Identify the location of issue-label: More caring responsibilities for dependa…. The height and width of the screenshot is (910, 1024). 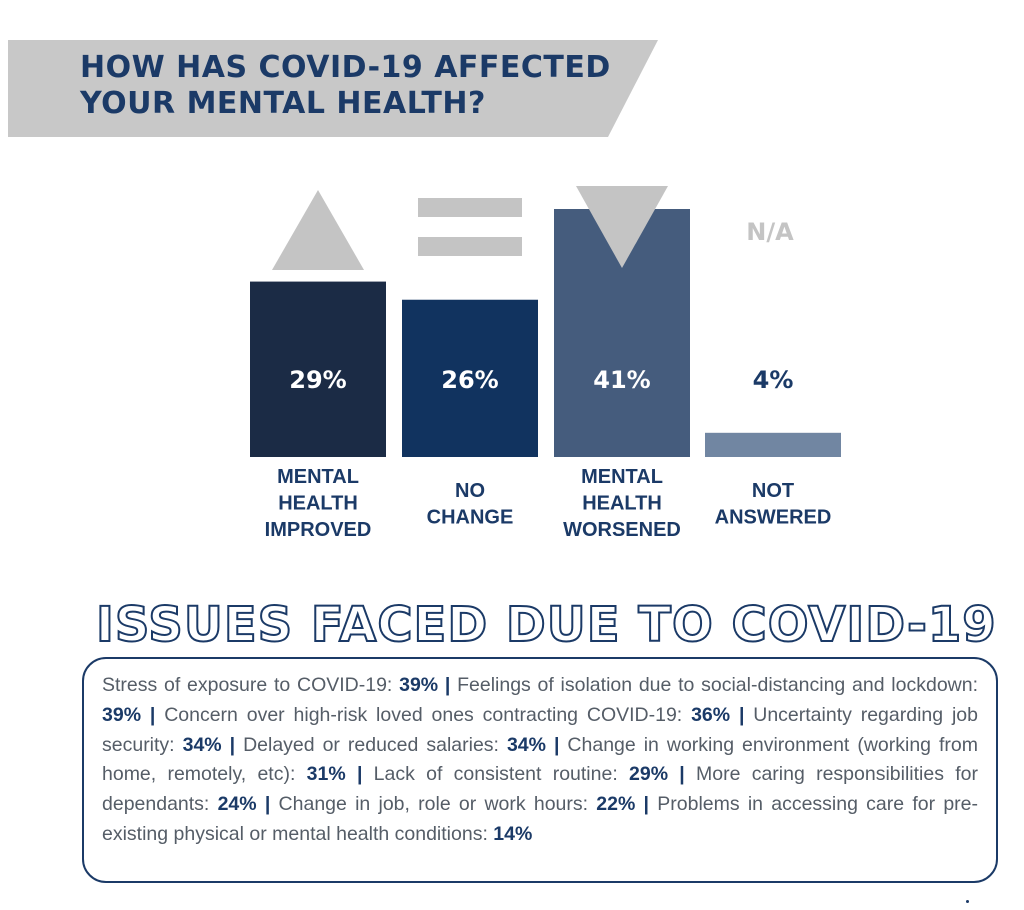
(540, 789).